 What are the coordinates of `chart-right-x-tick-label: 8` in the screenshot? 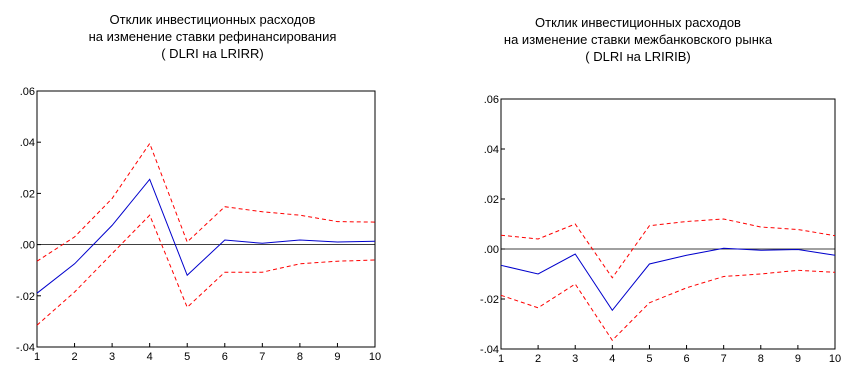 It's located at (761, 359).